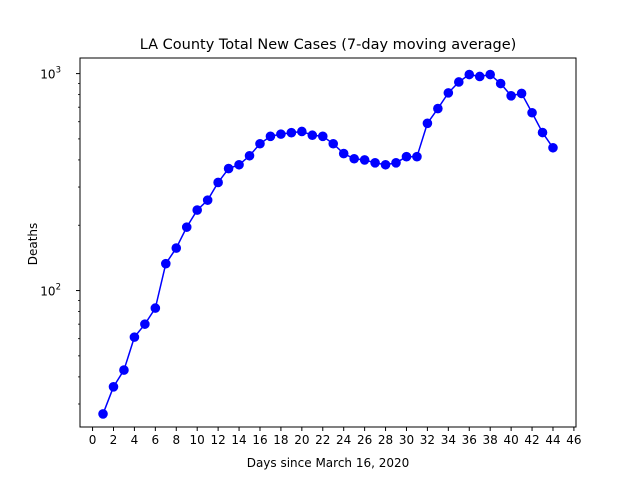 The width and height of the screenshot is (640, 480). What do you see at coordinates (322, 440) in the screenshot?
I see `x-tick-label: 22` at bounding box center [322, 440].